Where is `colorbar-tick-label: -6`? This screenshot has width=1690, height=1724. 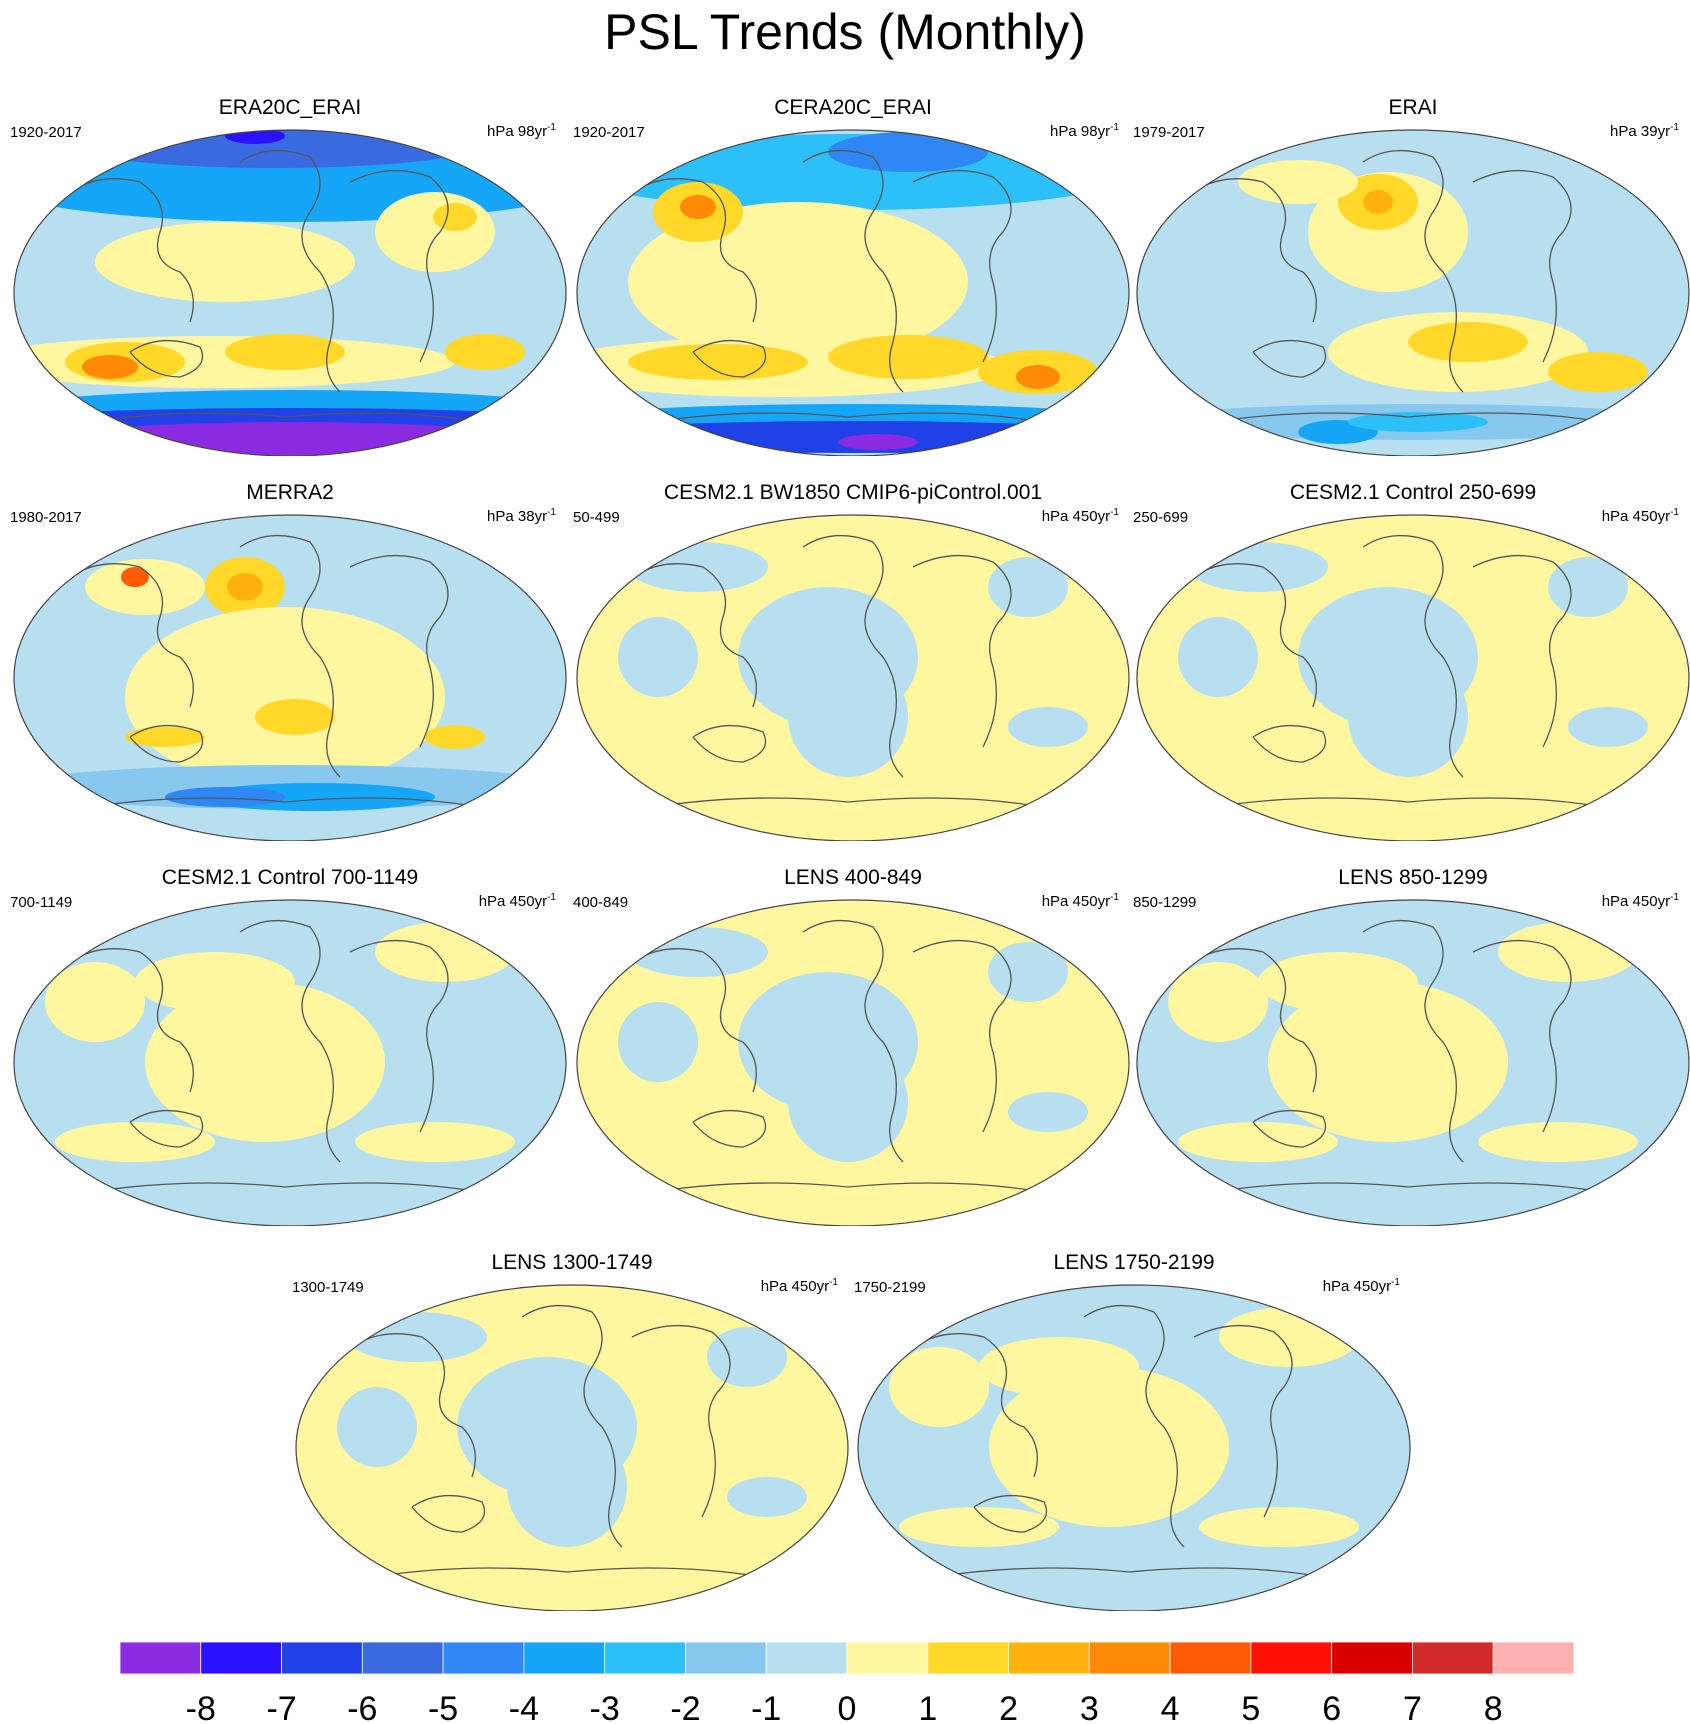 colorbar-tick-label: -6 is located at coordinates (362, 1707).